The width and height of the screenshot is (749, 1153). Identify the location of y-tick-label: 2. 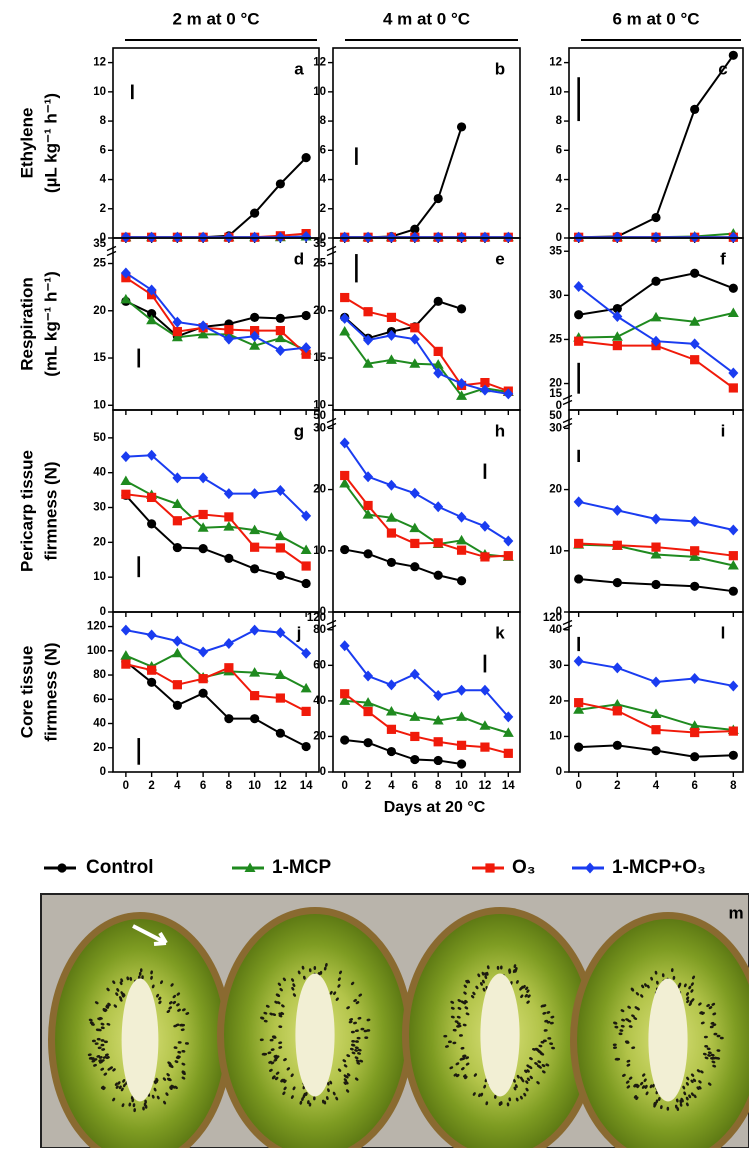
(323, 209).